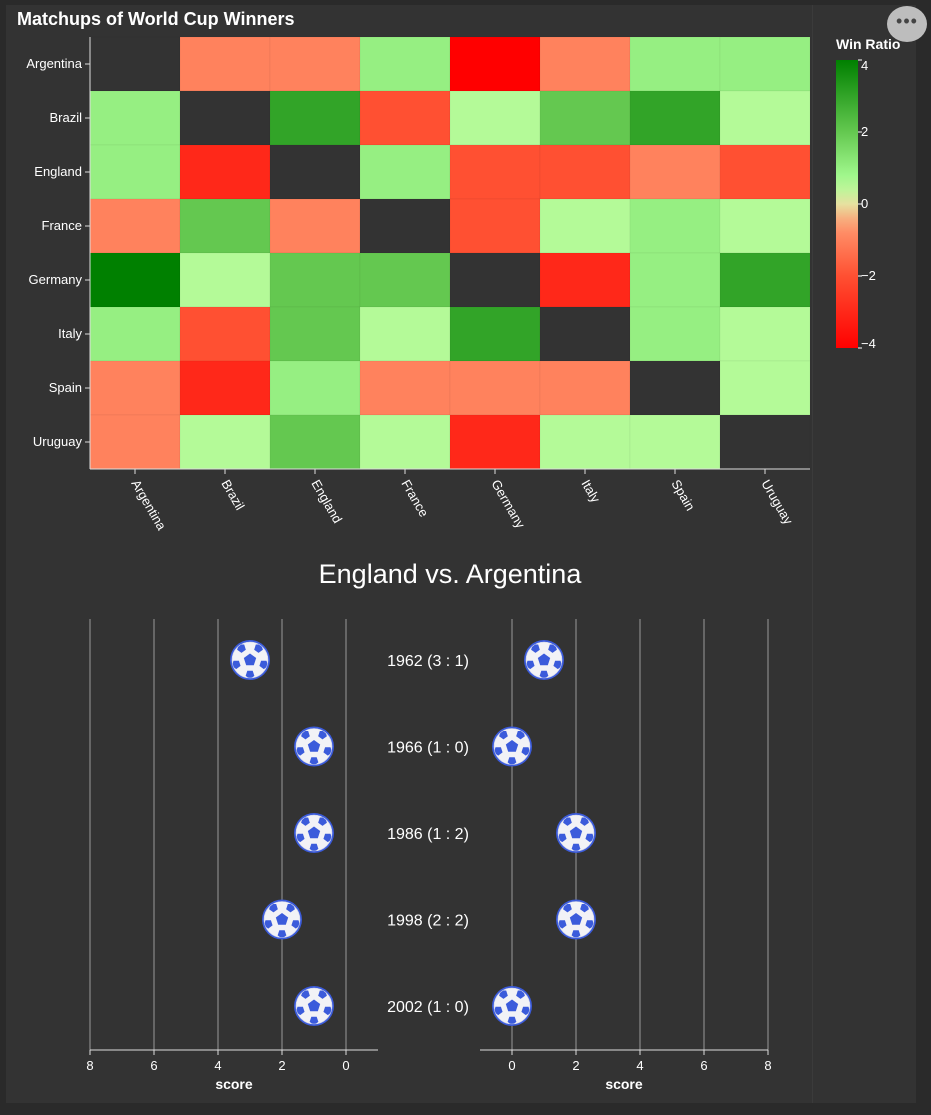 Image resolution: width=931 pixels, height=1115 pixels. I want to click on row-label: Argentina, so click(54, 63).